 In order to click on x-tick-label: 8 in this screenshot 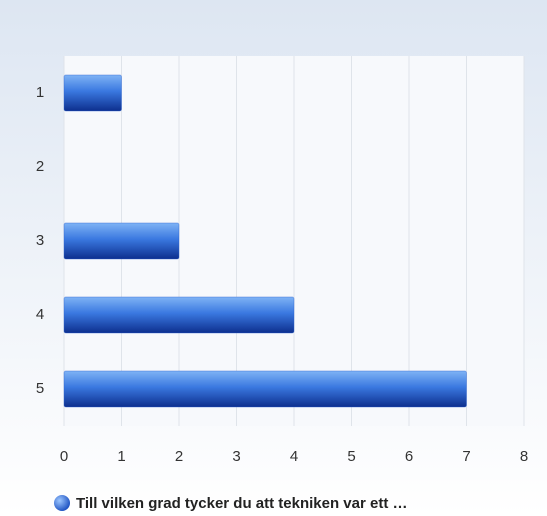, I will do `click(524, 456)`.